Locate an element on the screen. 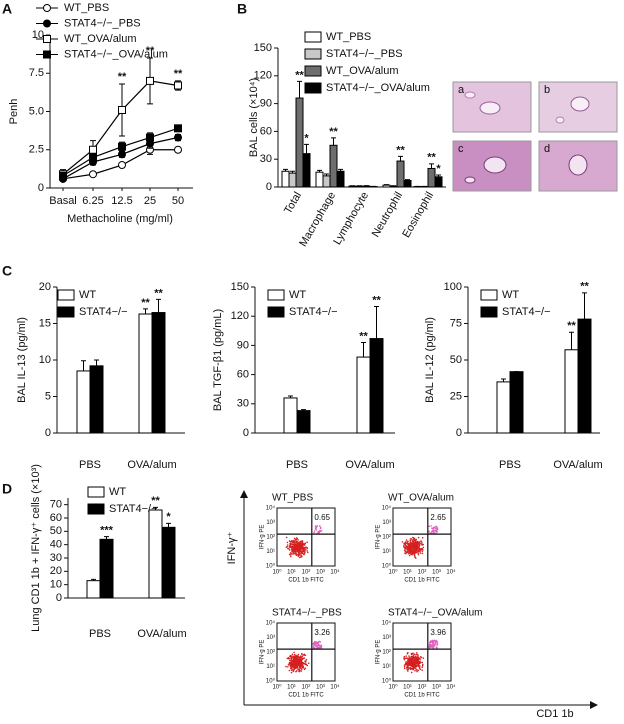 This screenshot has width=624, height=724. flow-y-tick-label: 10² is located at coordinates (270, 653).